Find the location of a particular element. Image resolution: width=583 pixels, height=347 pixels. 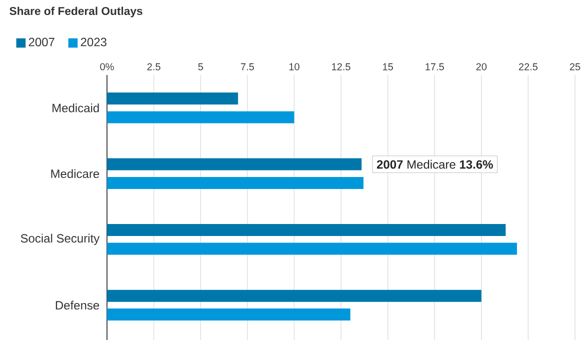

legend-label: 2023 is located at coordinates (93, 42).